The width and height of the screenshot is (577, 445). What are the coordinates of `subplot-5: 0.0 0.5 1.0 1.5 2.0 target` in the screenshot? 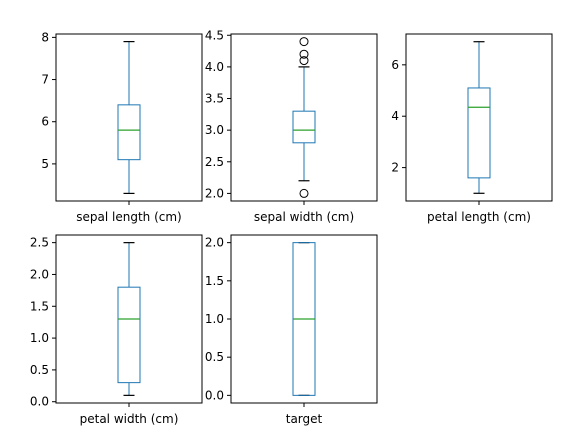 It's located at (291, 330).